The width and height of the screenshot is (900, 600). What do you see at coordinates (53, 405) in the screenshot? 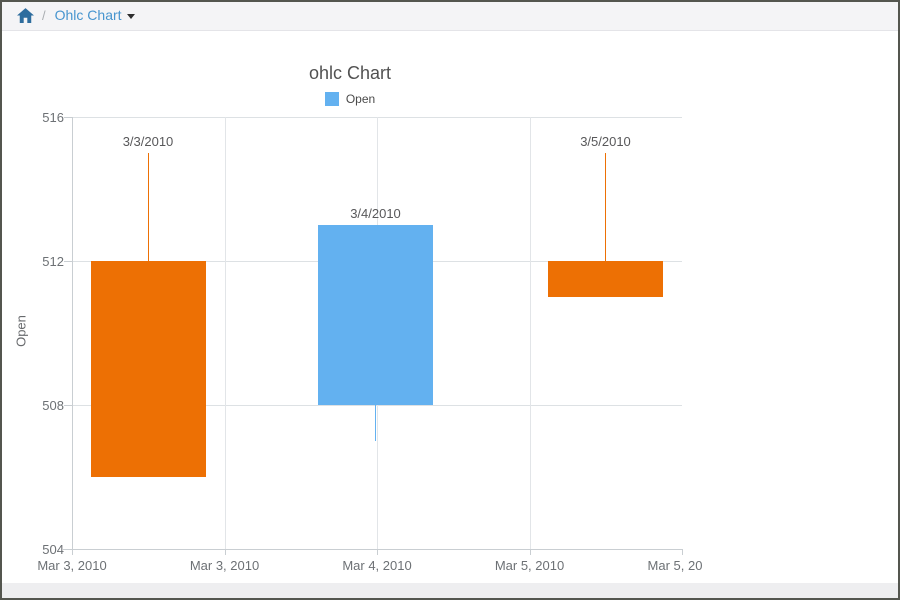
I see `y-tick-label: 508` at bounding box center [53, 405].